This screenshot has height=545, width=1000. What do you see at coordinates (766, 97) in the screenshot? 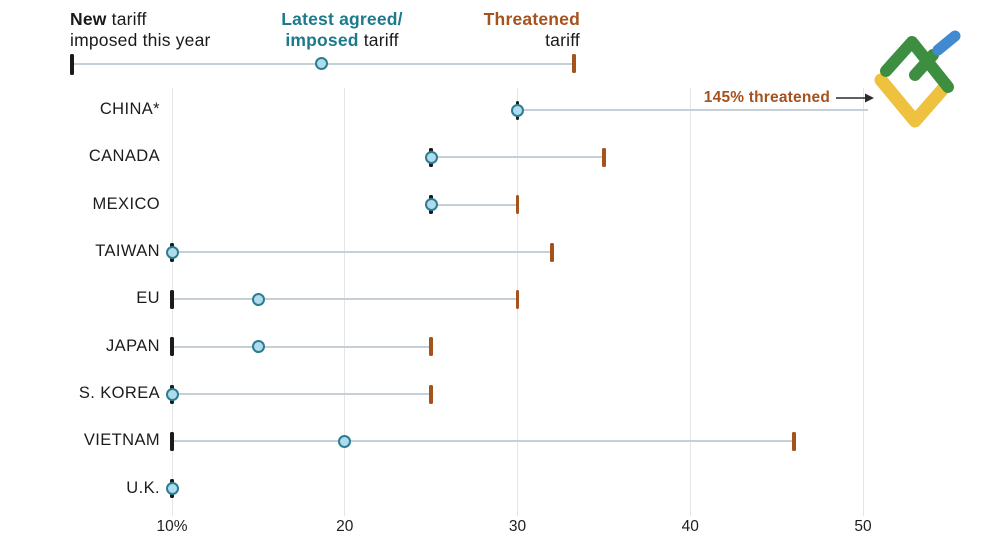
I see `annotation-text: 145% threatened` at bounding box center [766, 97].